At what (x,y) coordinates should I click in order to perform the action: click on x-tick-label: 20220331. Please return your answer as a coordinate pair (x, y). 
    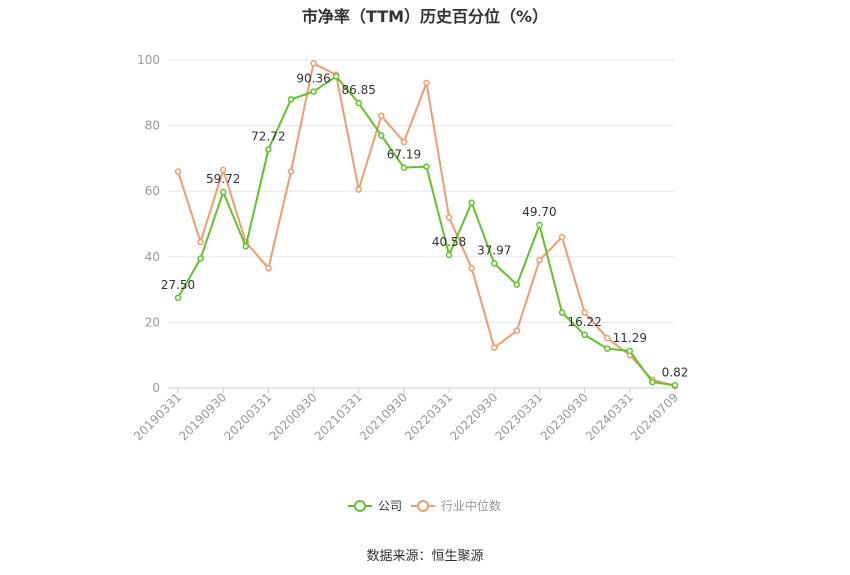
    Looking at the image, I should click on (428, 416).